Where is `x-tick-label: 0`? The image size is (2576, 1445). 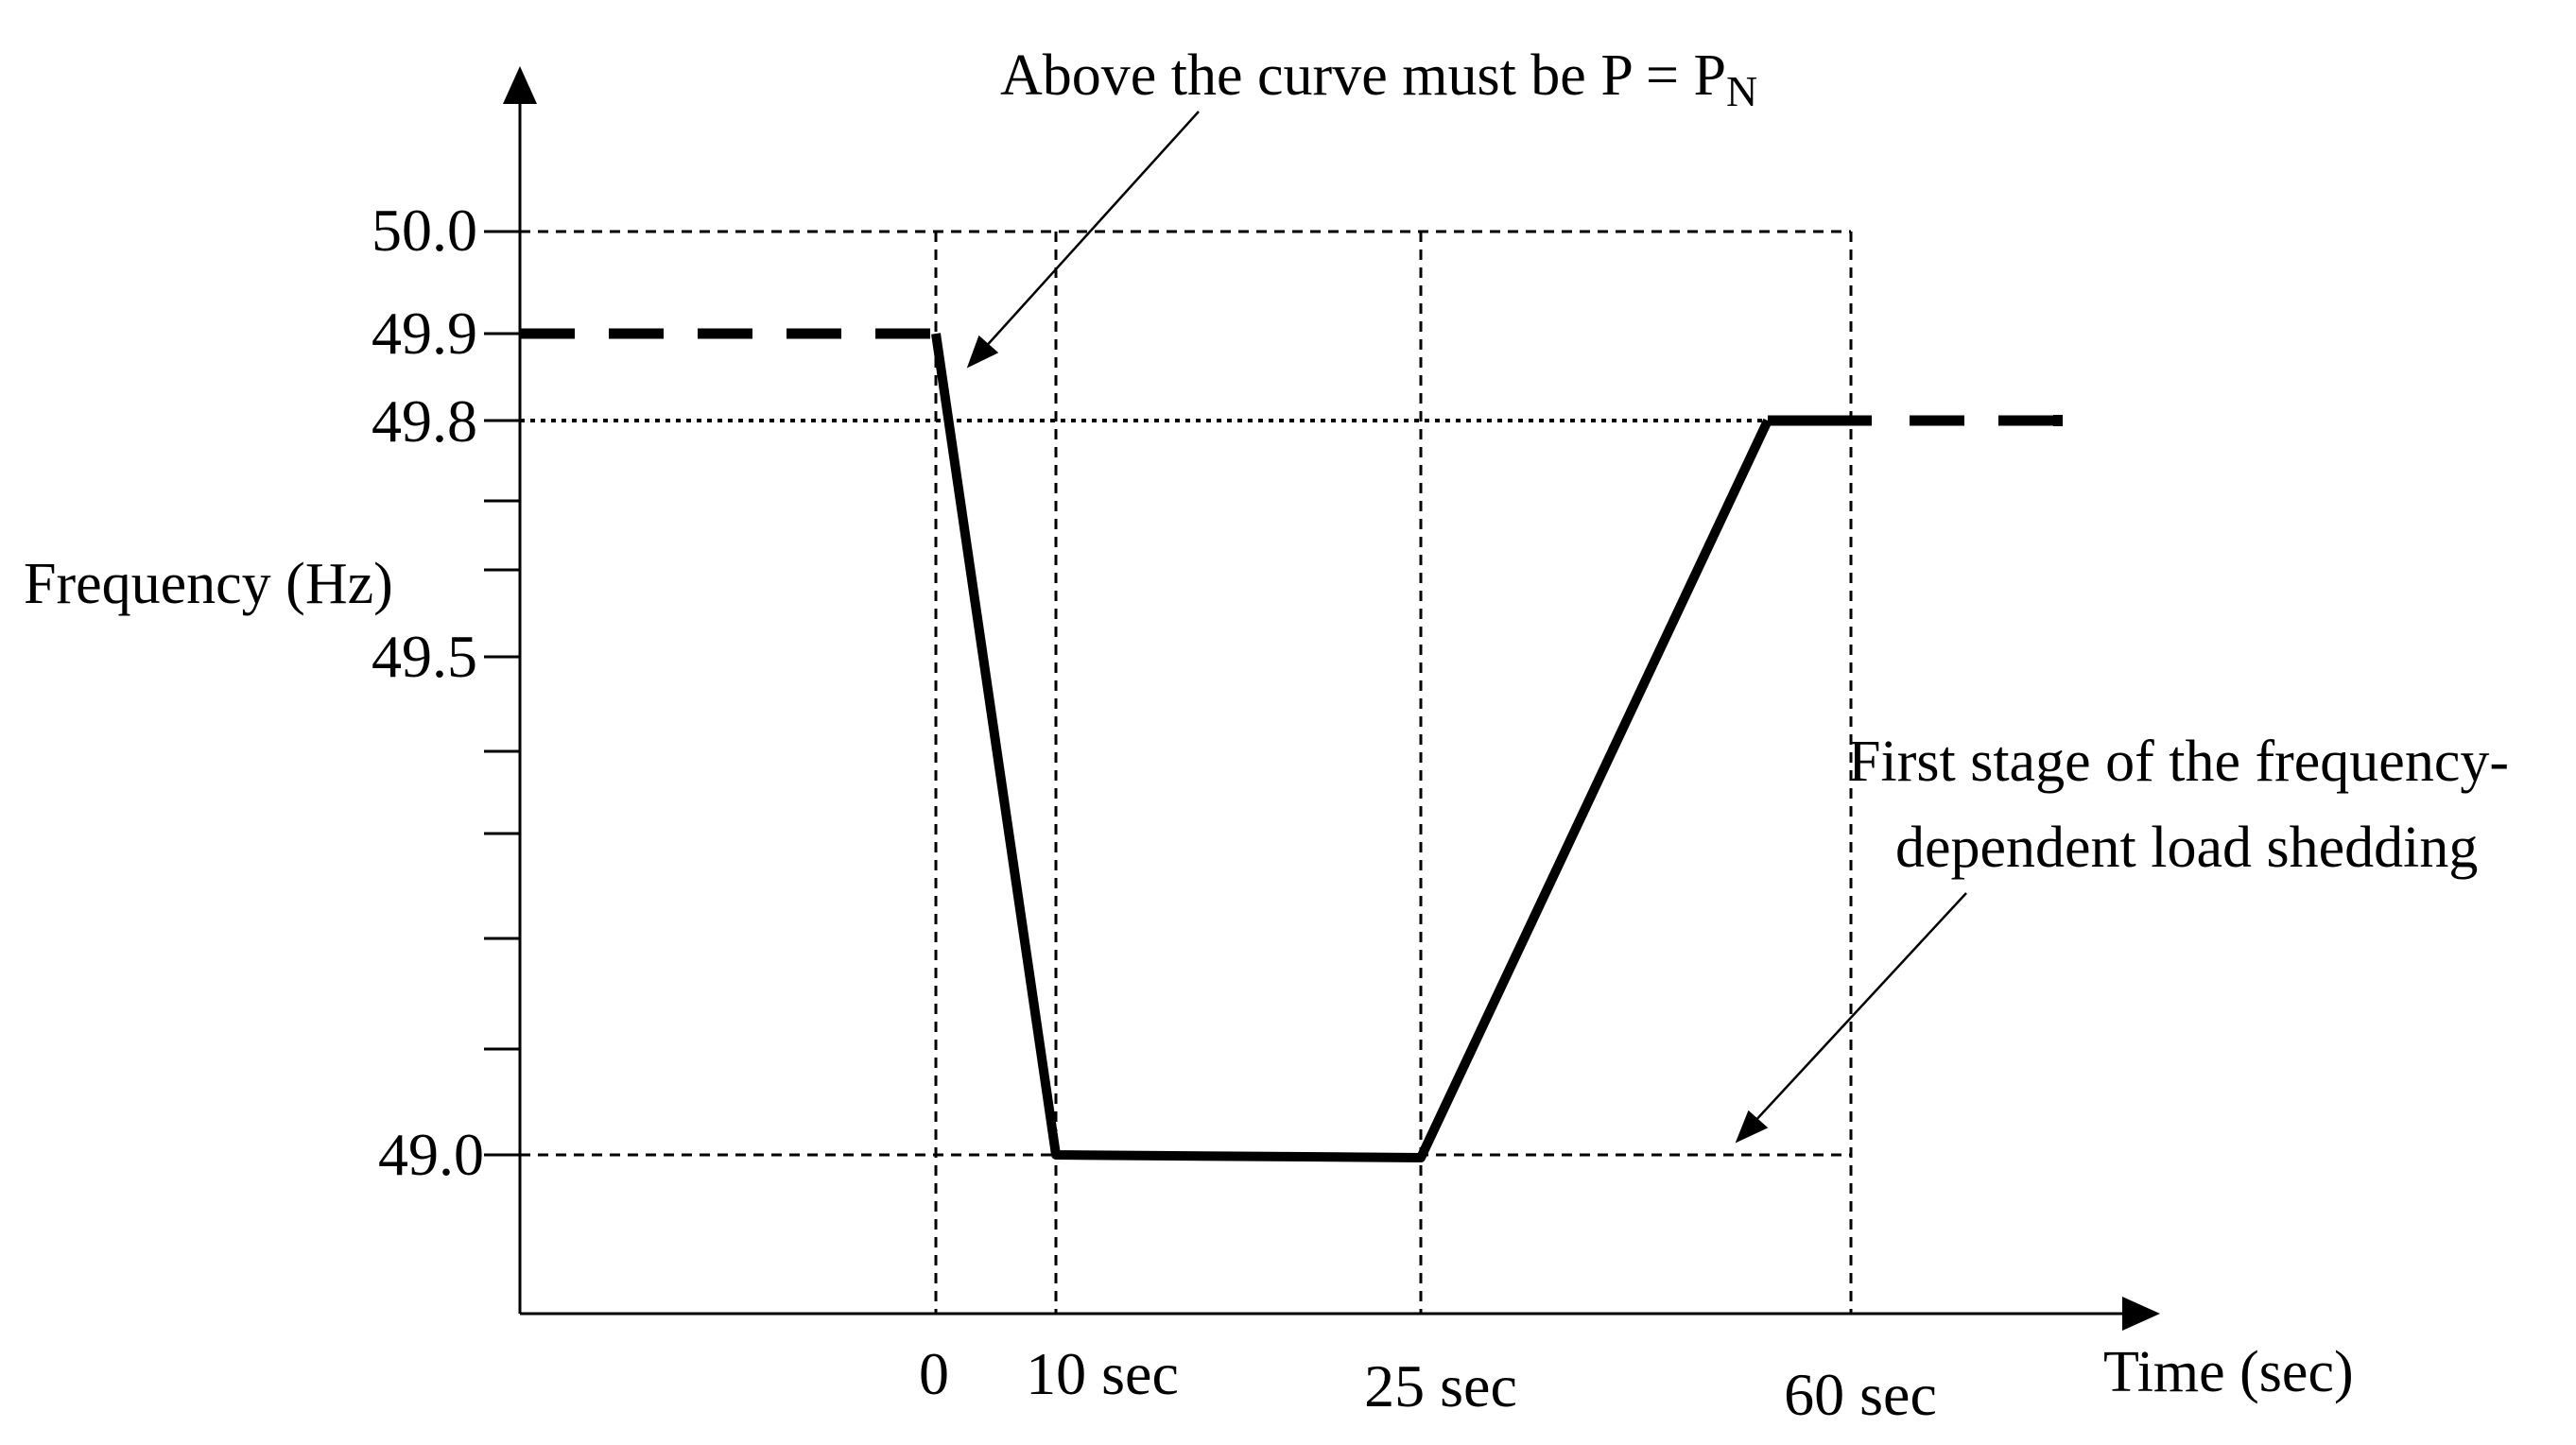
x-tick-label: 0 is located at coordinates (934, 1373).